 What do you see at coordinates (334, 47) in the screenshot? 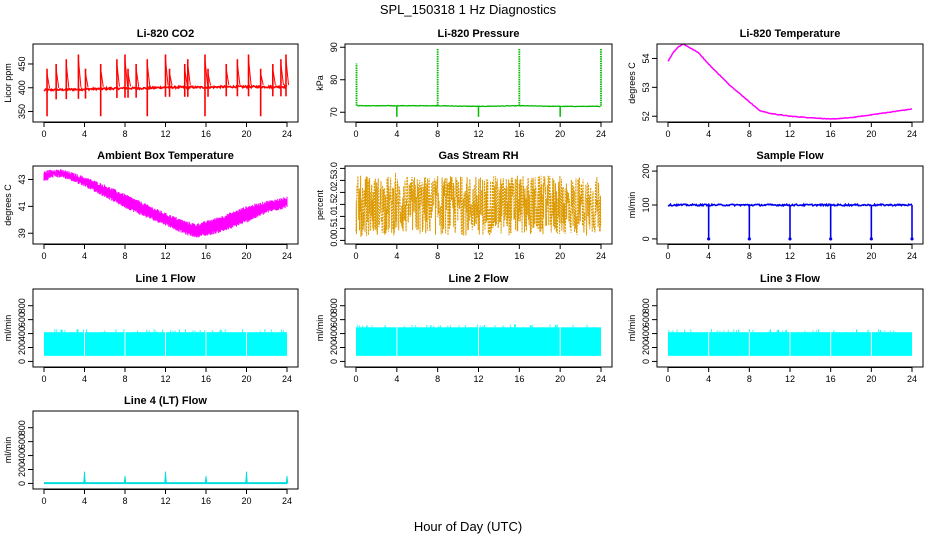
I see `y-tick-label: 90` at bounding box center [334, 47].